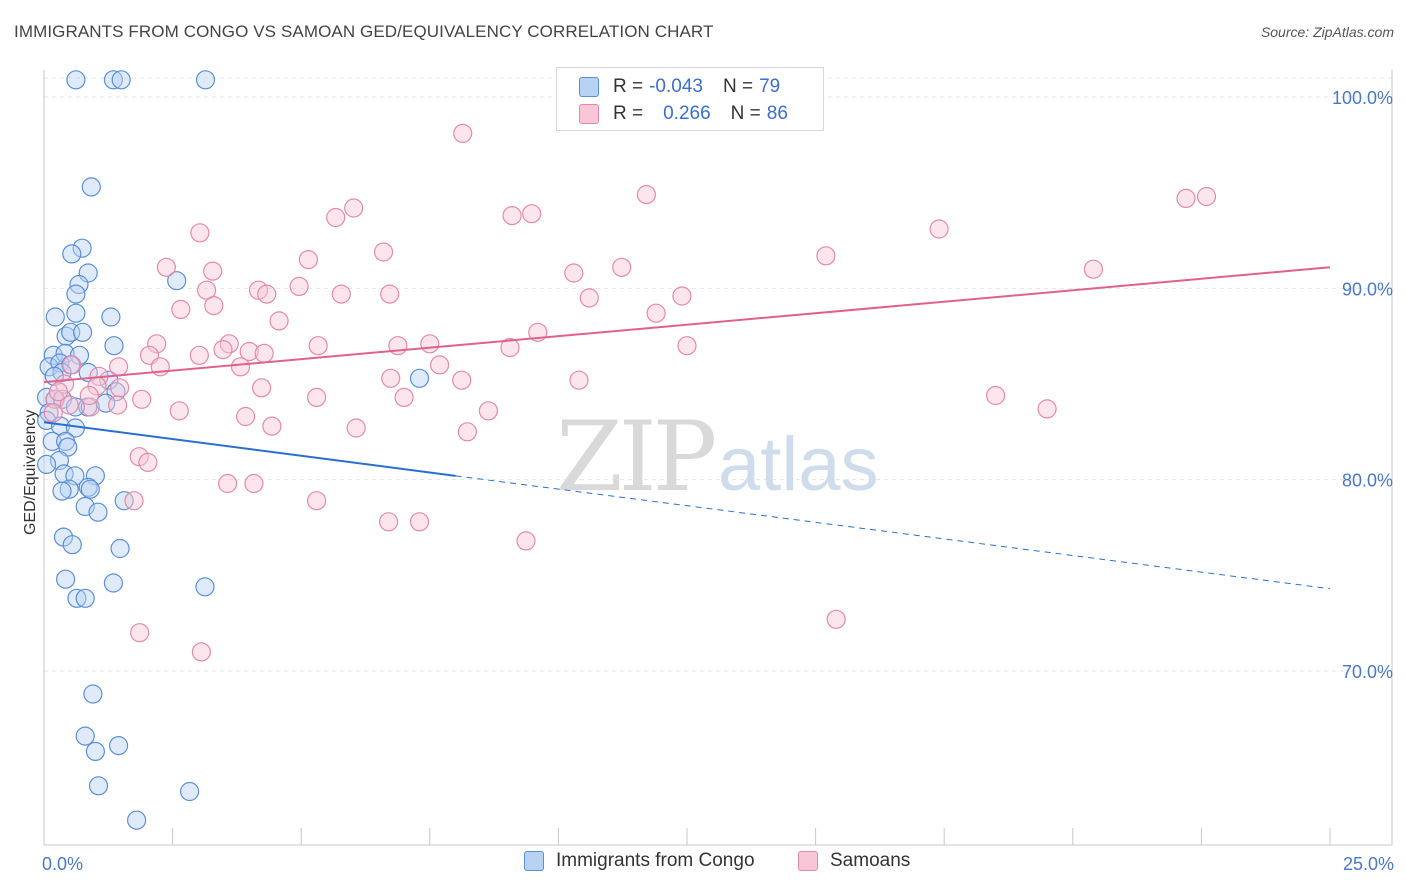  Describe the element at coordinates (639, 861) in the screenshot. I see `legend-item-congo: Immigrants from Congo` at that location.